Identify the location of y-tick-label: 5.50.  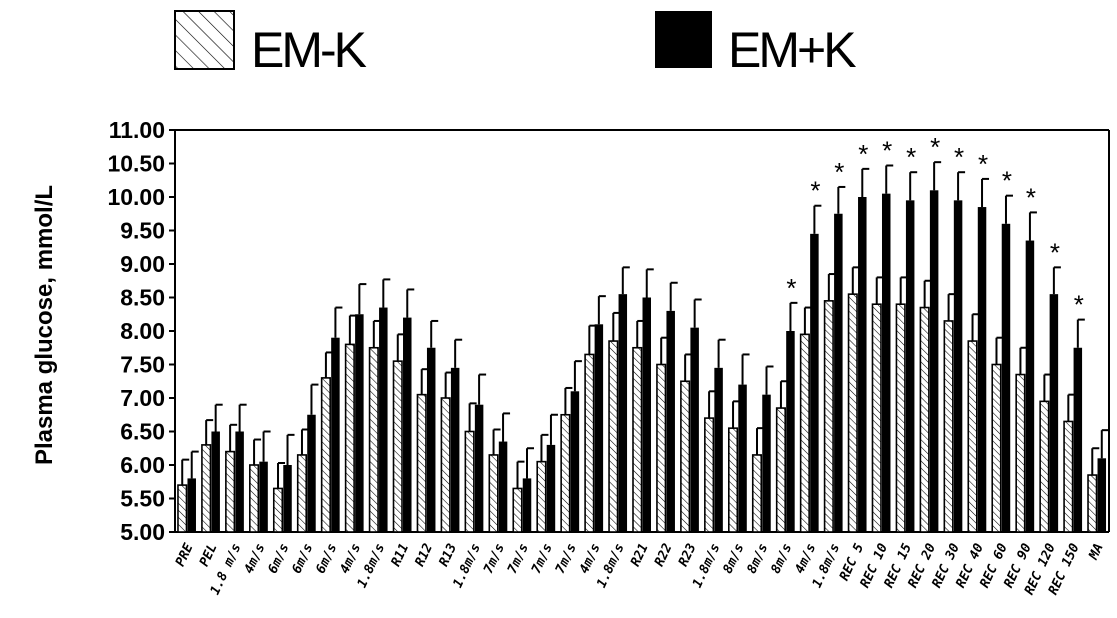
(142, 499).